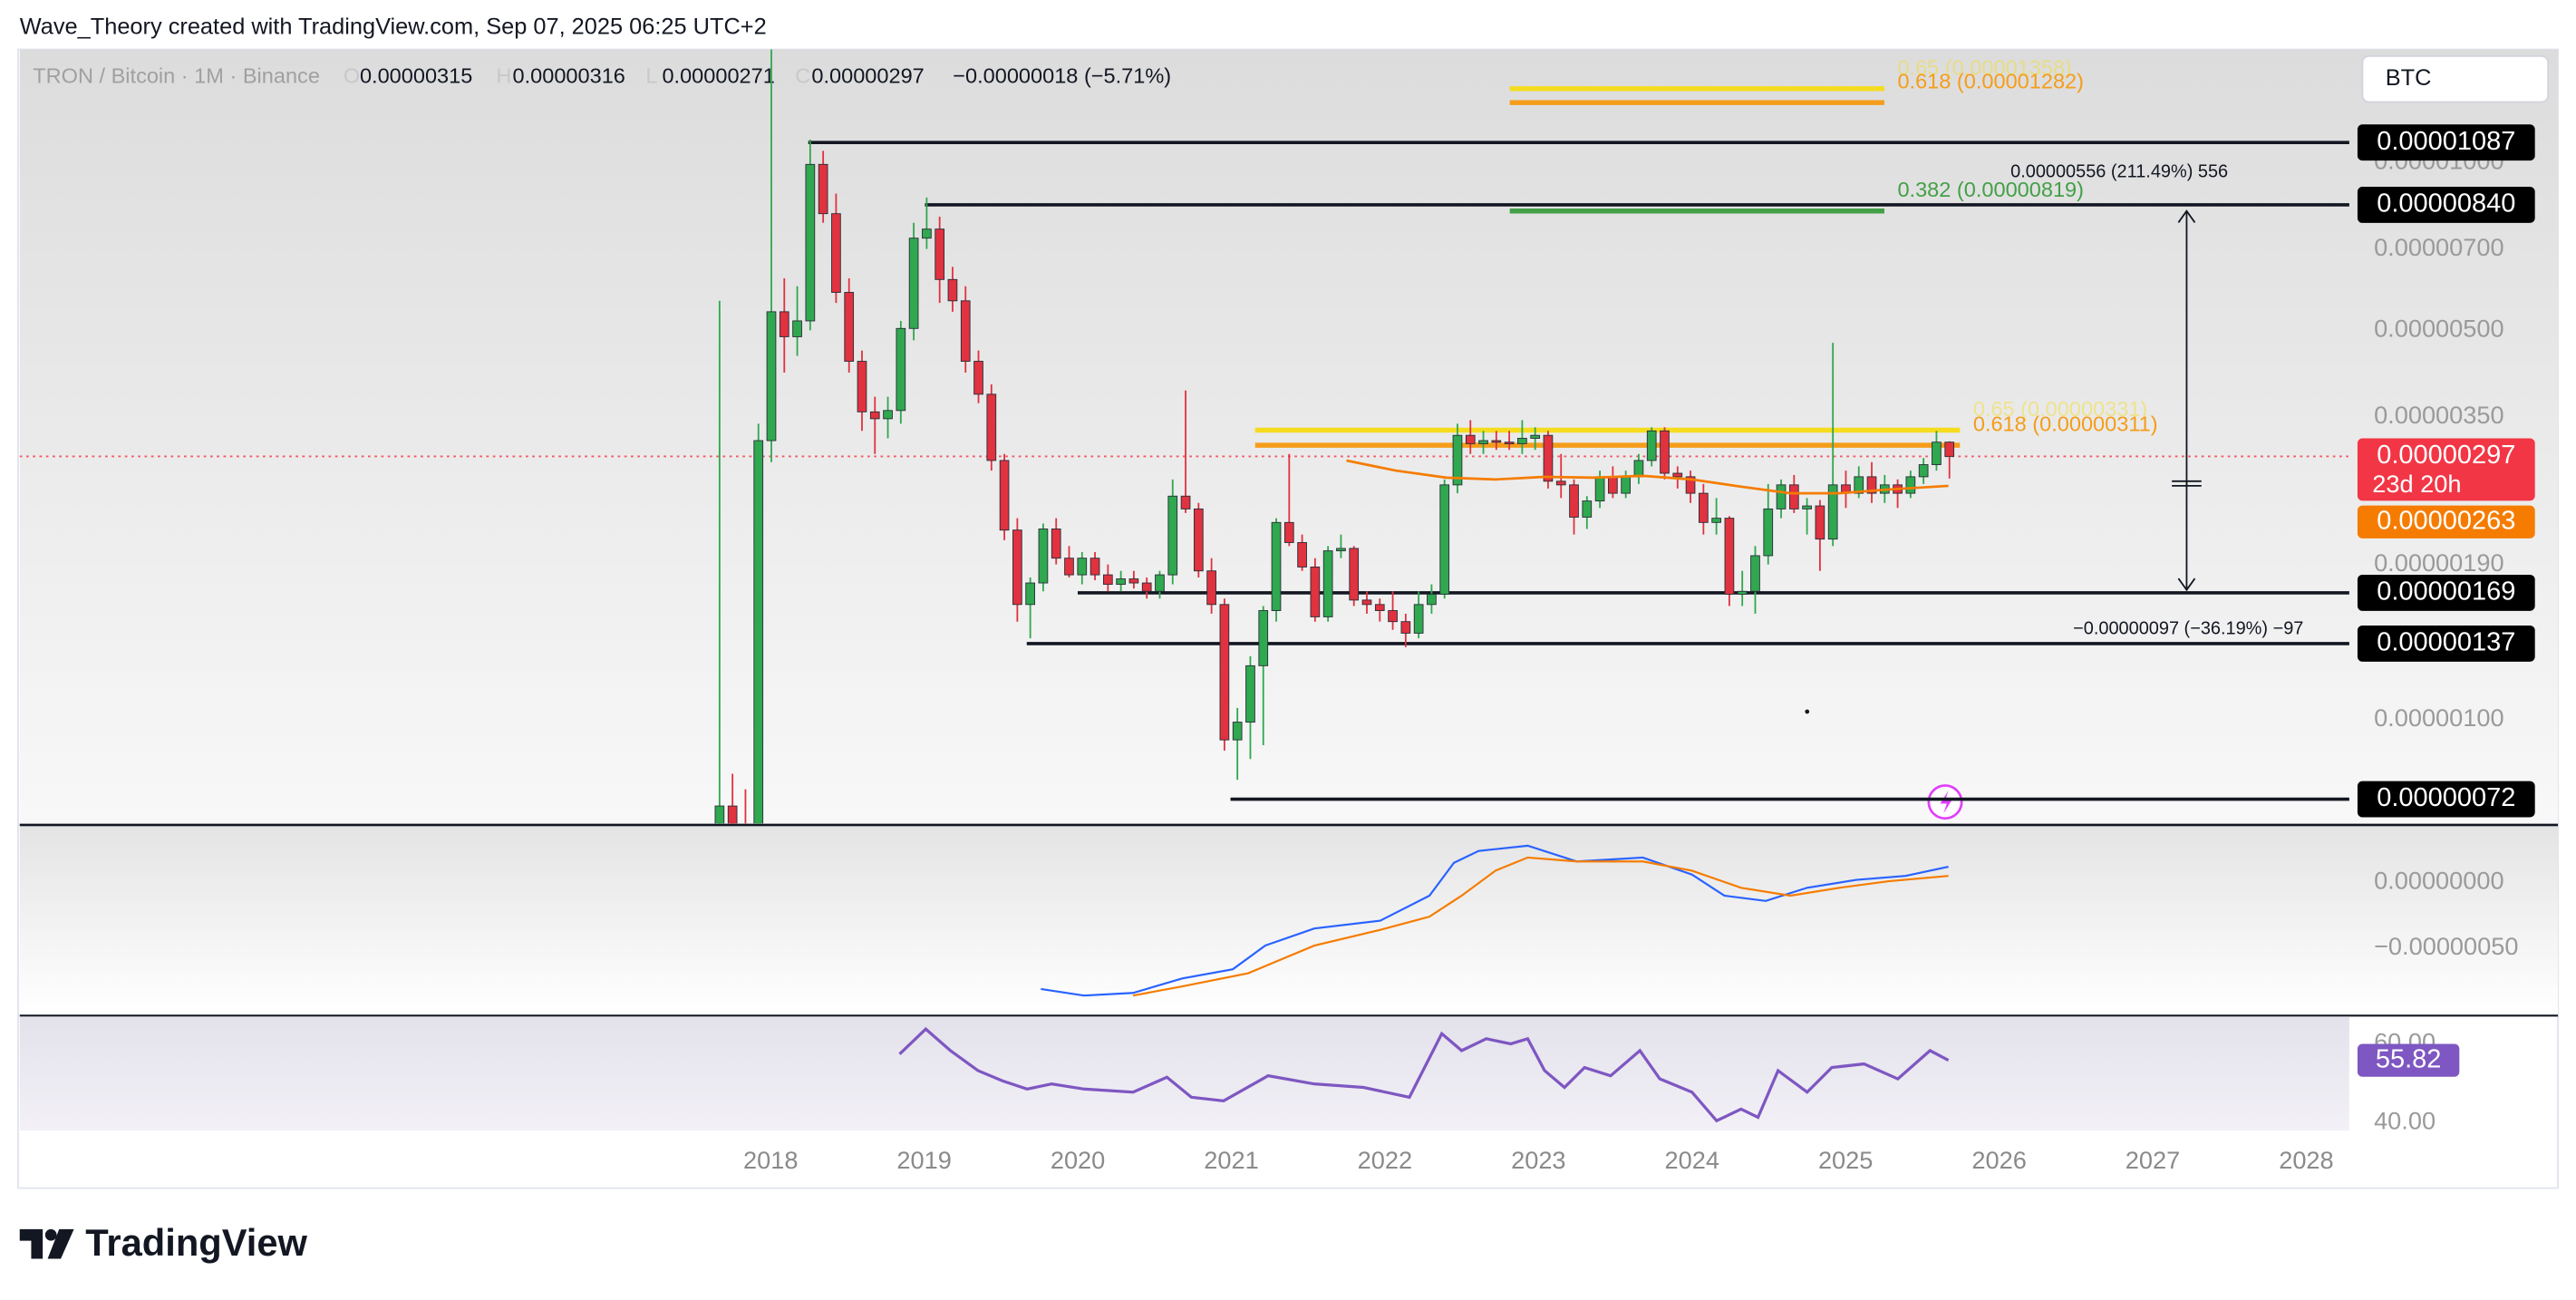 This screenshot has width=2576, height=1300. Describe the element at coordinates (2405, 1120) in the screenshot. I see `y-tick-label: 40.00` at that location.